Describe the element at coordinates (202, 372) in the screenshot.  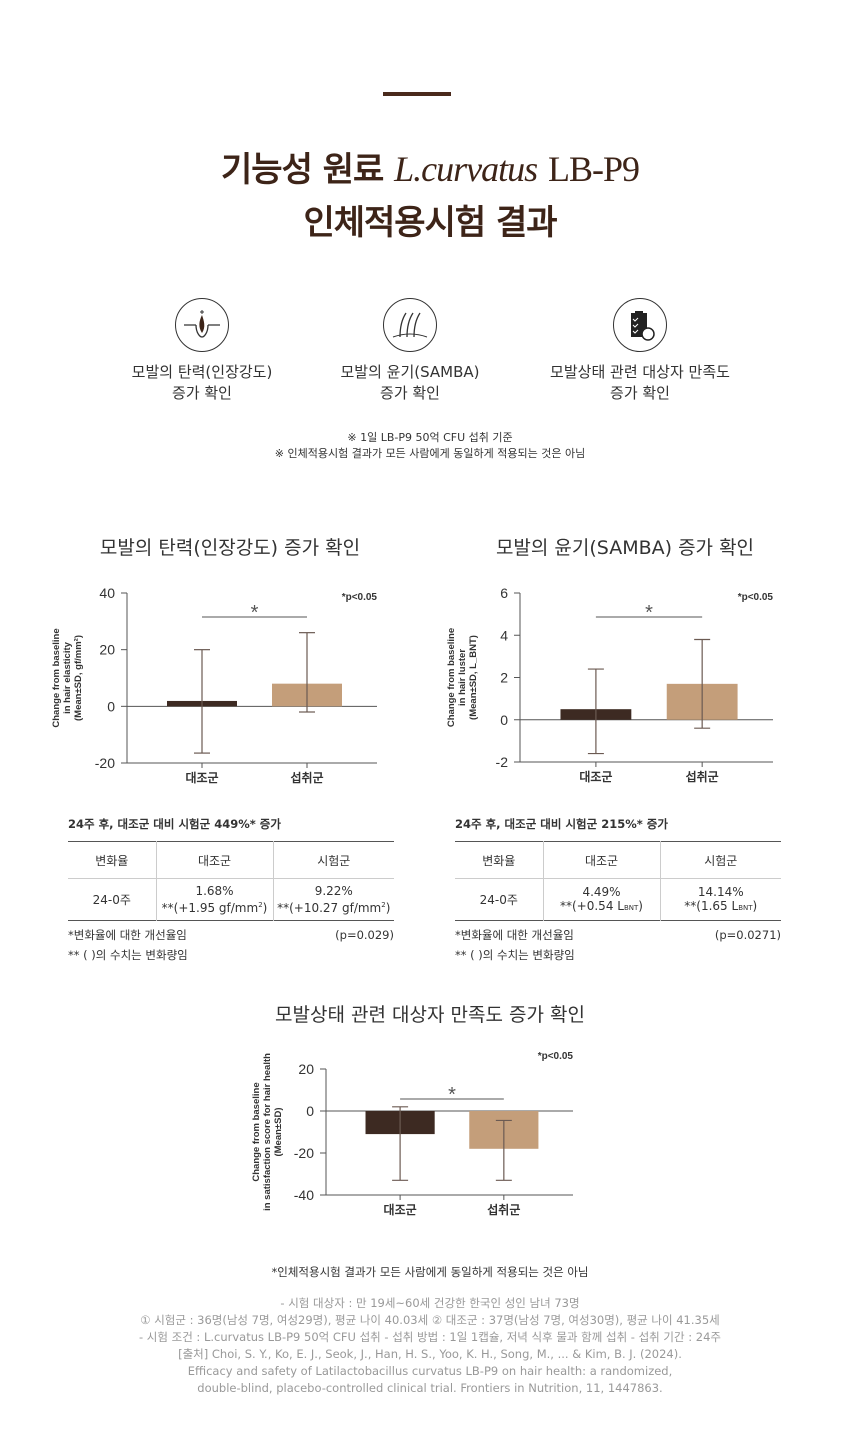
I see `feature-label-line1: 모발의 탄력(인장강도)` at that location.